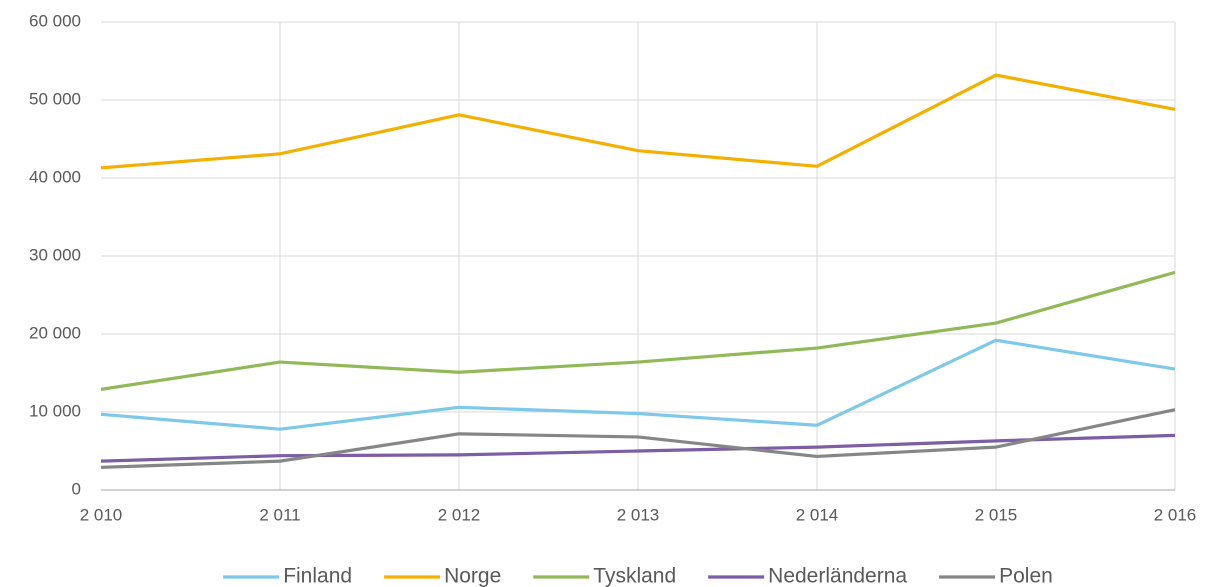  I want to click on y-tick-label: 0, so click(76, 488).